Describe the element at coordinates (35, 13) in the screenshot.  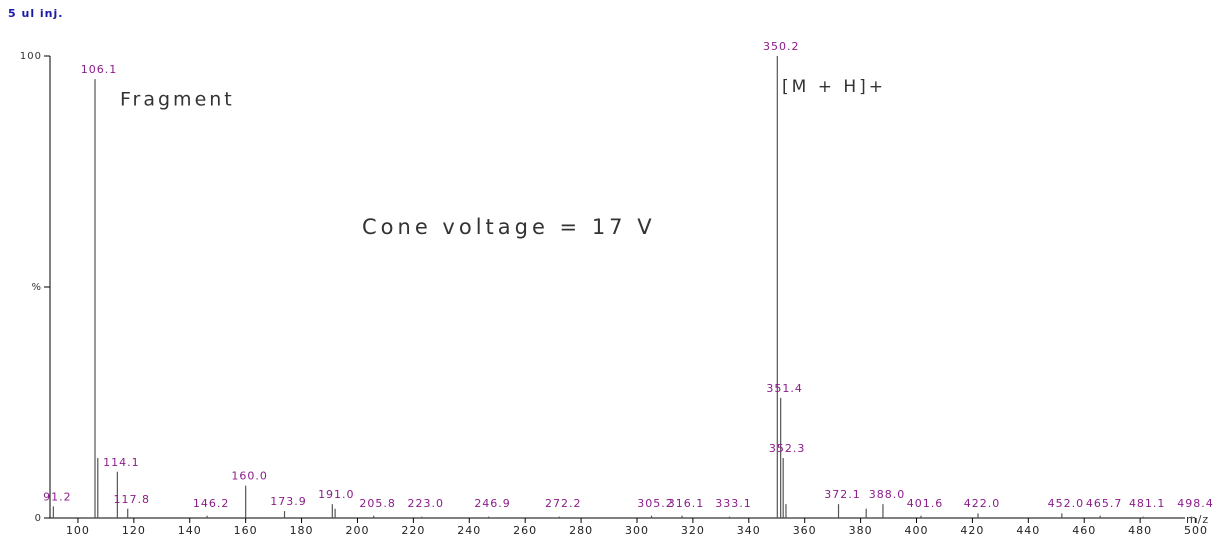
I see `chart-title: 5 ul inj.` at that location.